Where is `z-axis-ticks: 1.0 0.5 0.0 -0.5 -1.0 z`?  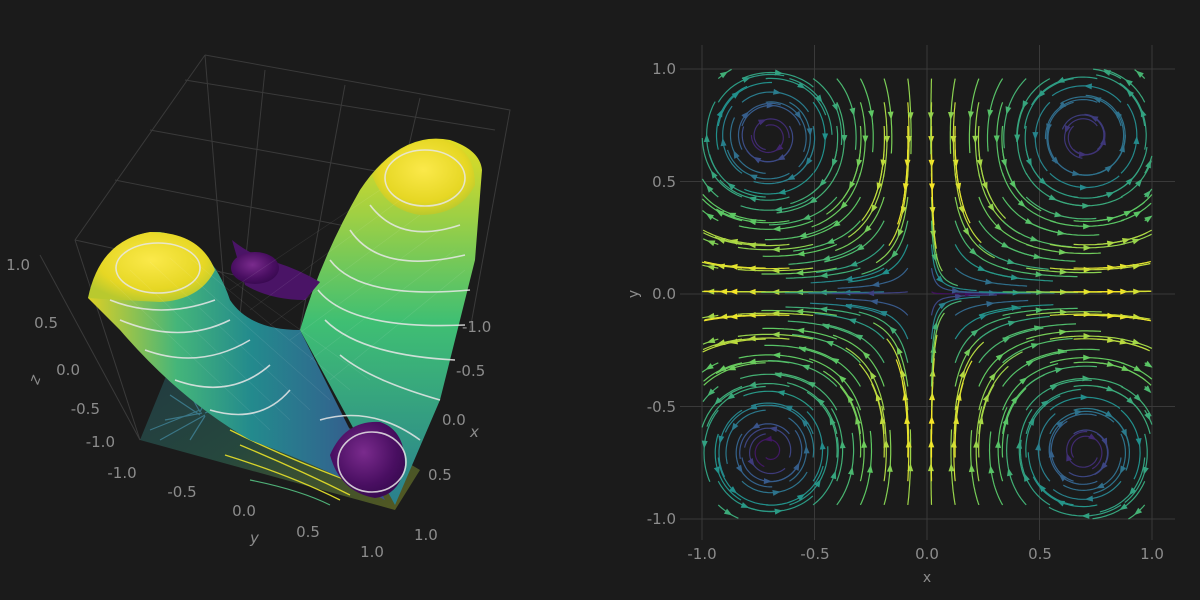 z-axis-ticks: 1.0 0.5 0.0 -0.5 -1.0 z is located at coordinates (60, 353).